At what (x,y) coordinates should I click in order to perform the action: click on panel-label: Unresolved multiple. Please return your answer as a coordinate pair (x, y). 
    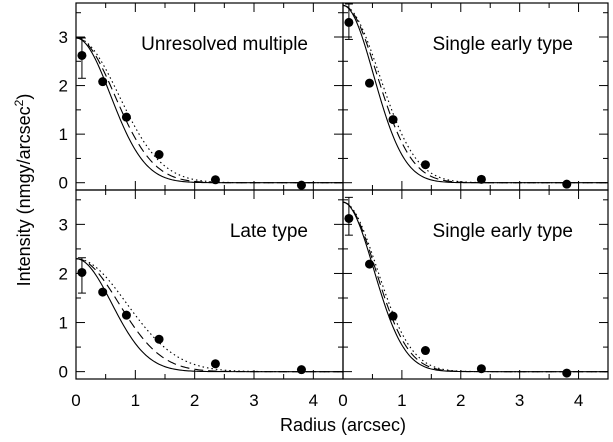
    Looking at the image, I should click on (224, 44).